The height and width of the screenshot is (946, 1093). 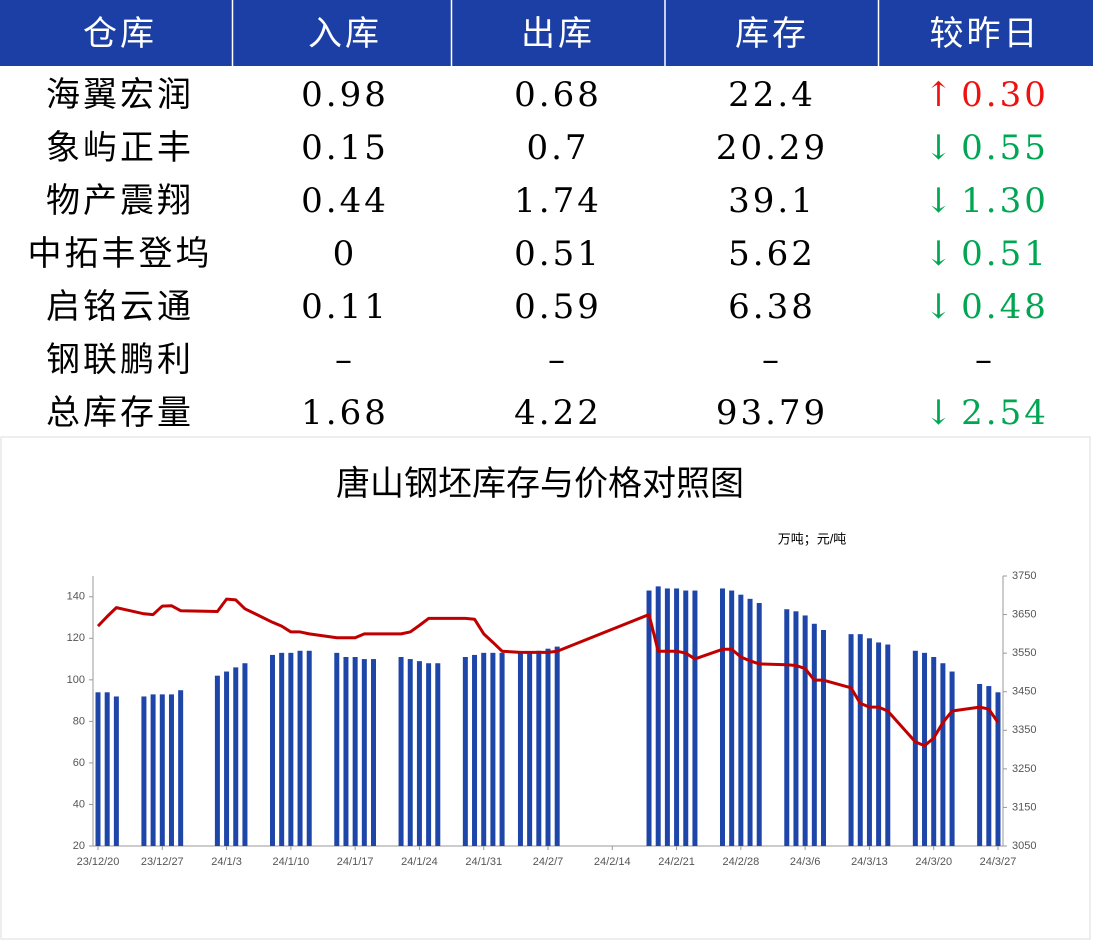 I want to click on y2-tick-label: 3550, so click(x=1024, y=653).